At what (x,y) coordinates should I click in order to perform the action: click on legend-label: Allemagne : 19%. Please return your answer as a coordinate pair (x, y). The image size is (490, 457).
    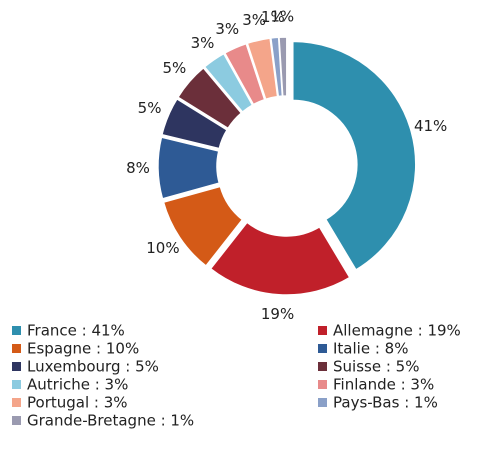
    Looking at the image, I should click on (397, 331).